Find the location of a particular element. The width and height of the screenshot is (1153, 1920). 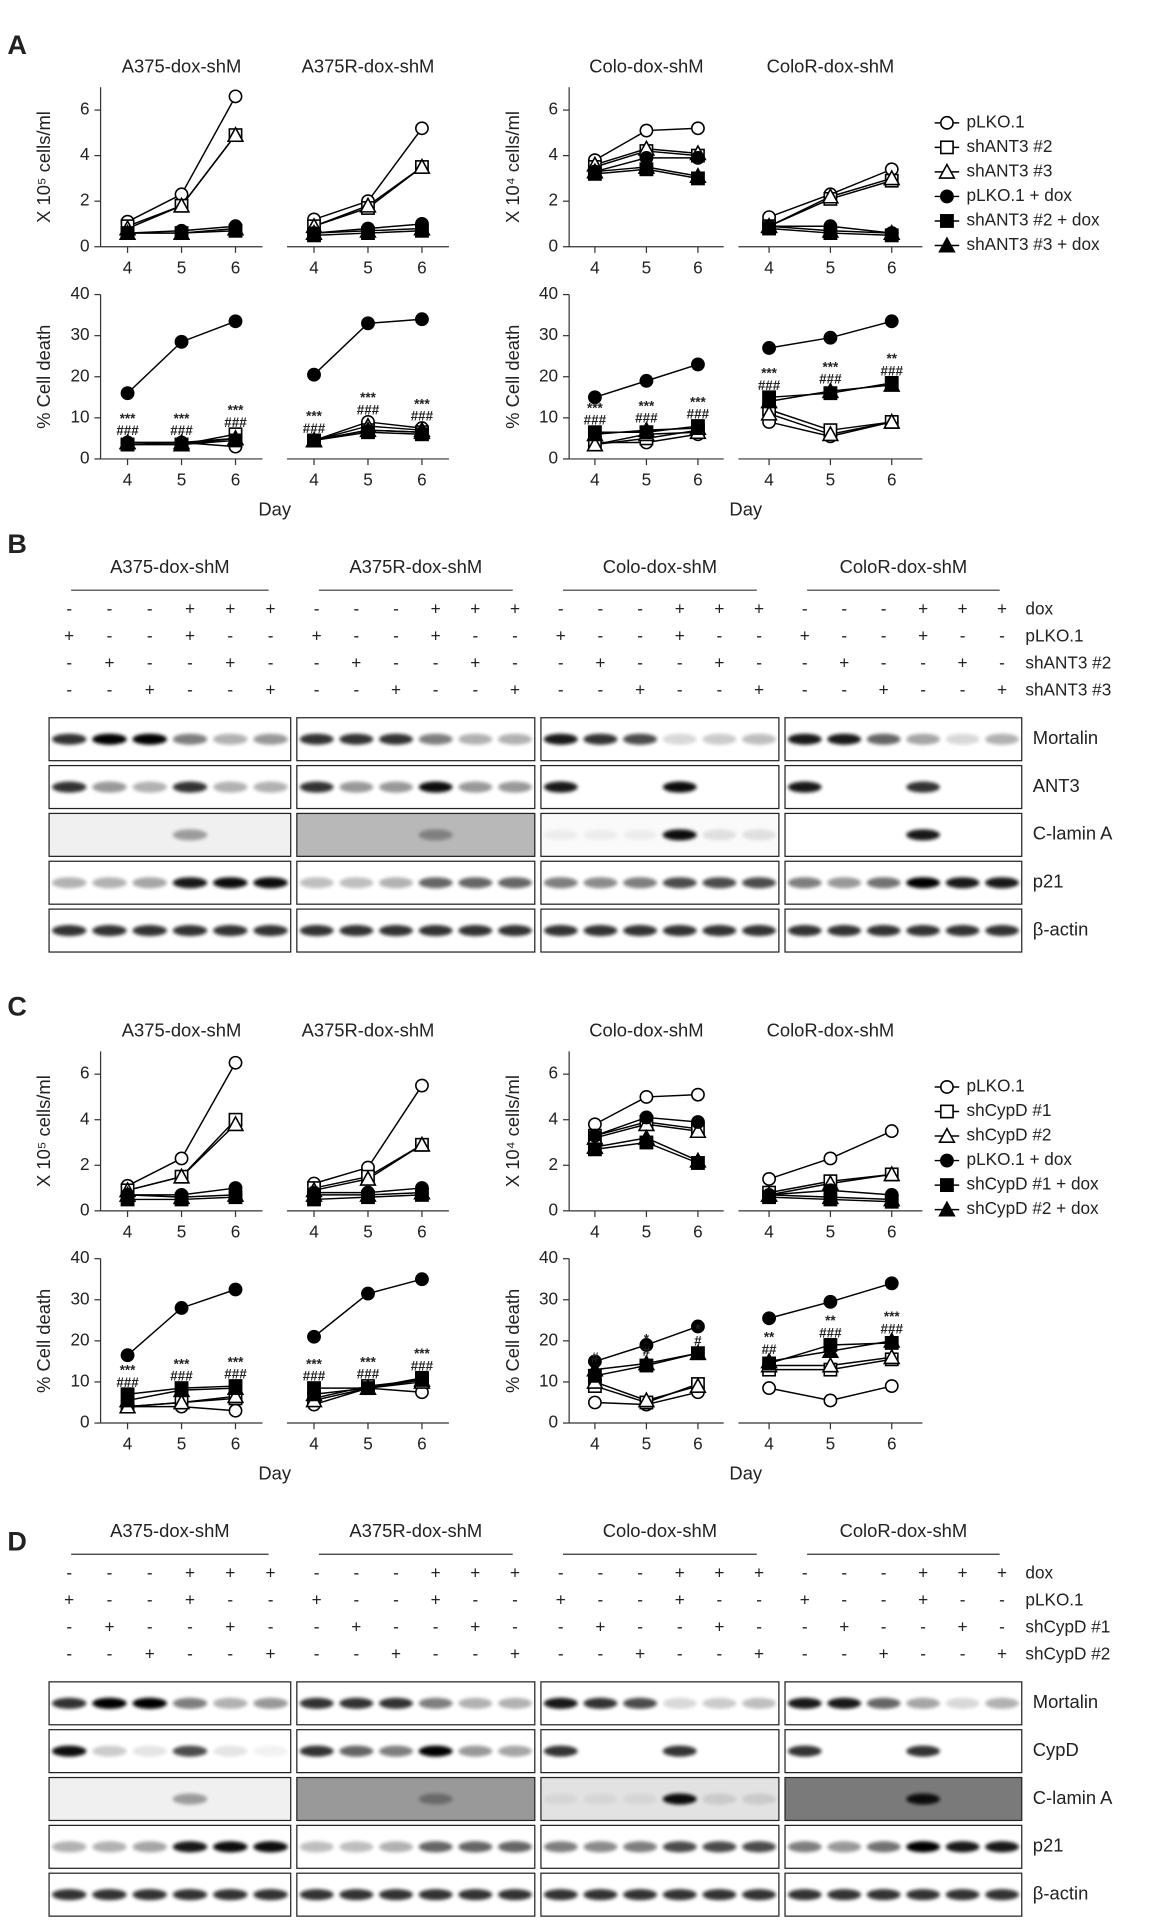

panel-label: A is located at coordinates (16, 45).